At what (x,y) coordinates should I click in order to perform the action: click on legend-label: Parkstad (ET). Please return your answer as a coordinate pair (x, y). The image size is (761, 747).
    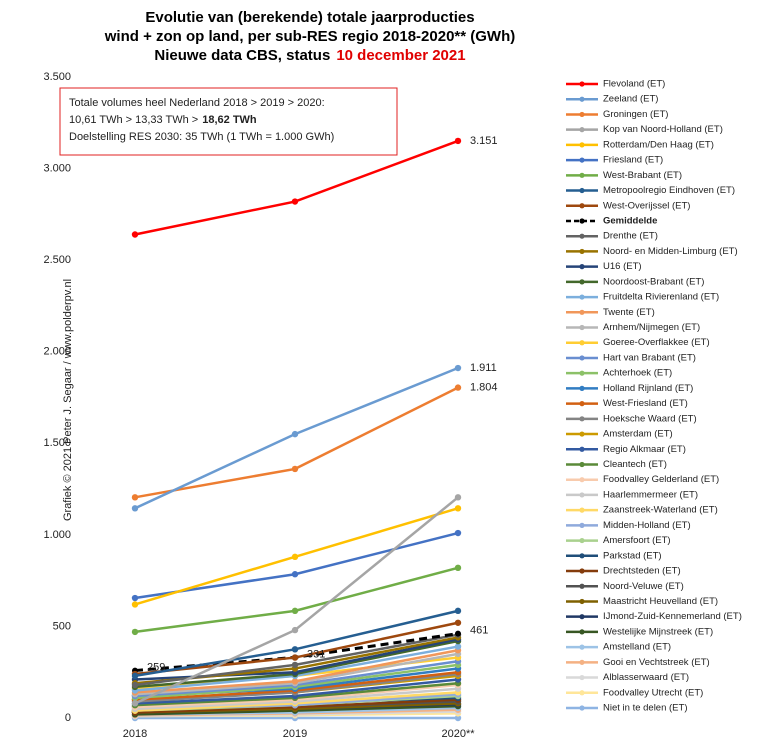
    Looking at the image, I should click on (632, 555).